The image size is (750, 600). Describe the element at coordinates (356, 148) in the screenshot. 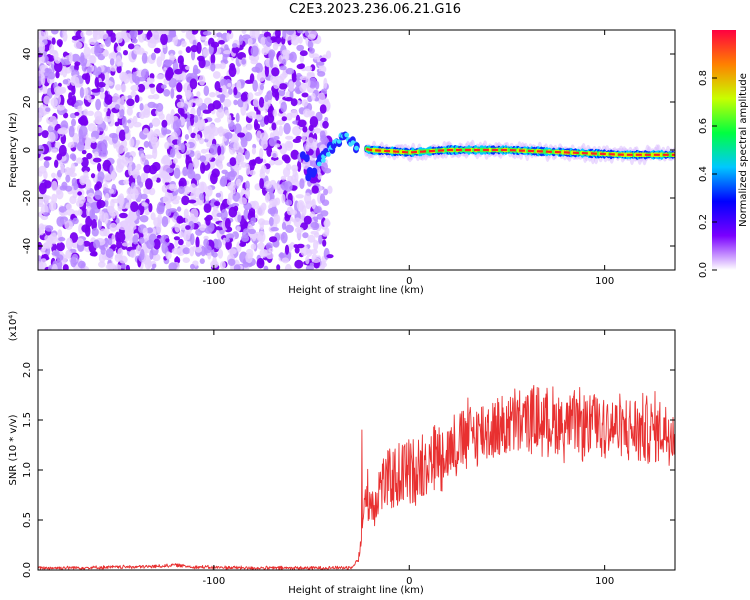

I see `signal-branch-cyan` at that location.